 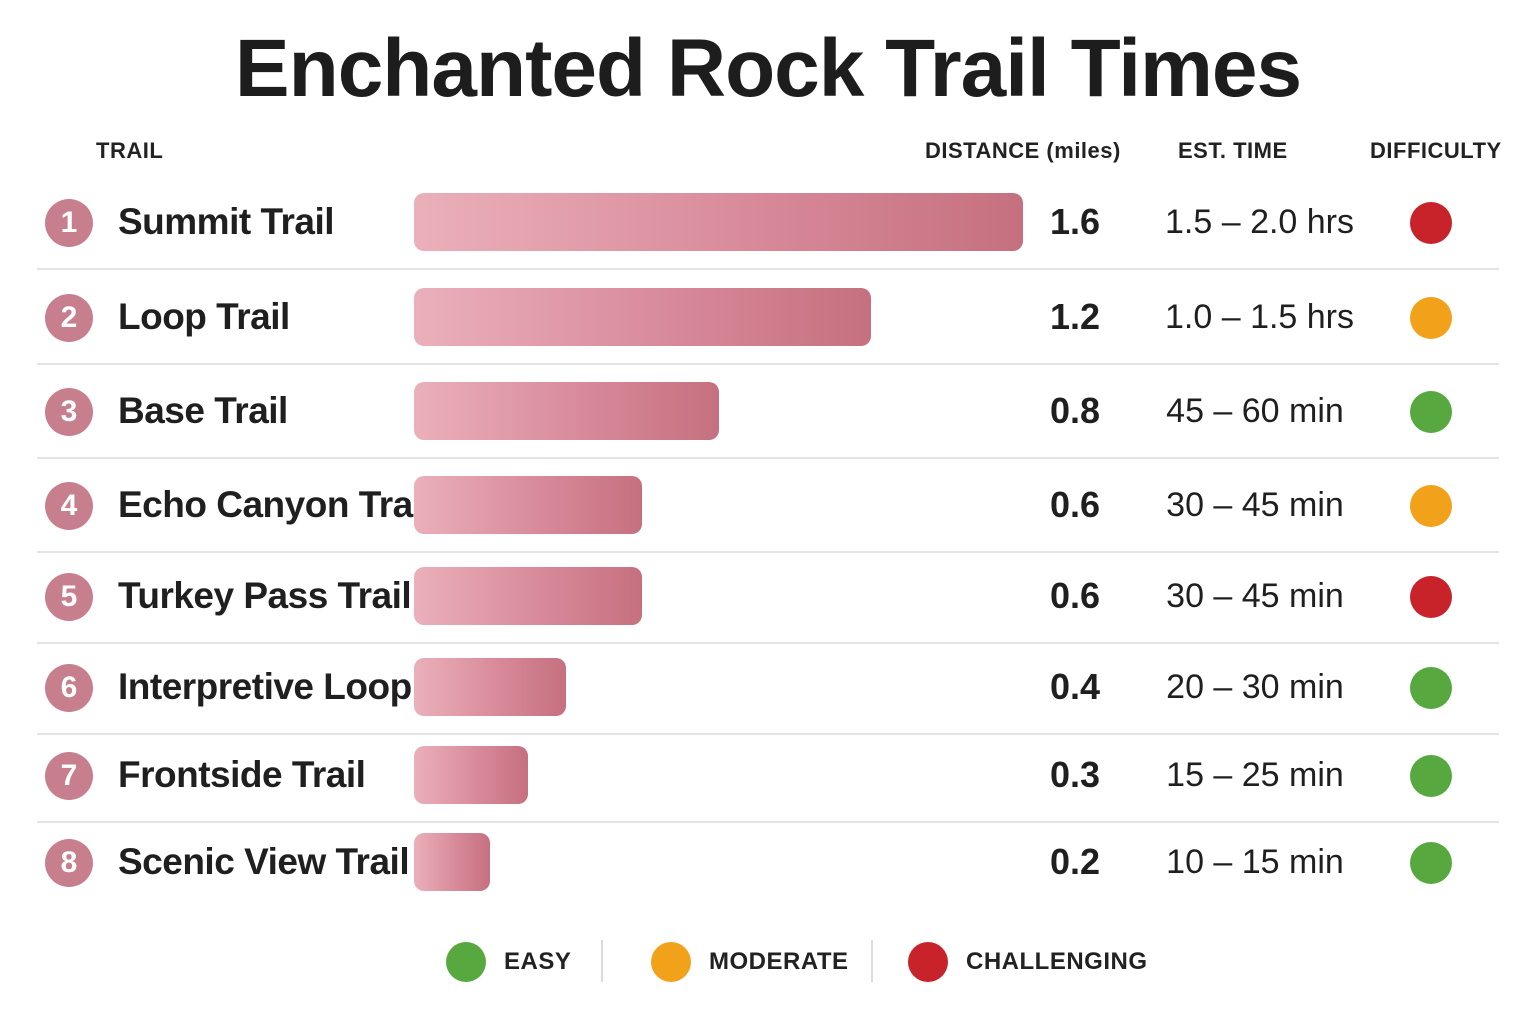 What do you see at coordinates (1075, 221) in the screenshot?
I see `distance-value: 1.6` at bounding box center [1075, 221].